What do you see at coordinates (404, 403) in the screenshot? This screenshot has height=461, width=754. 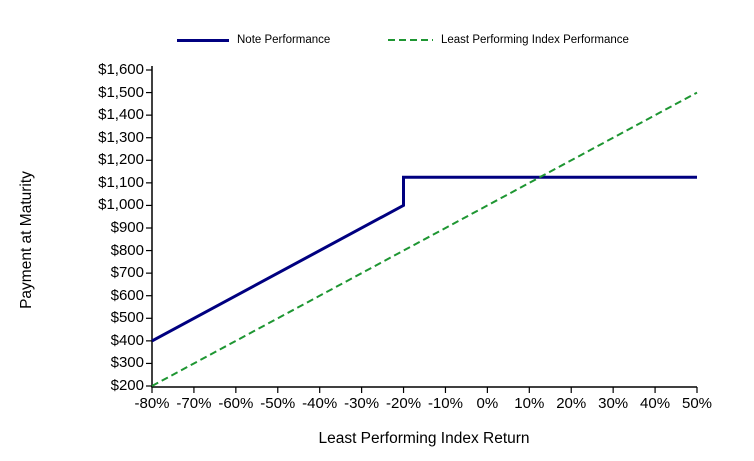 I see `x-tick-label: -20%` at bounding box center [404, 403].